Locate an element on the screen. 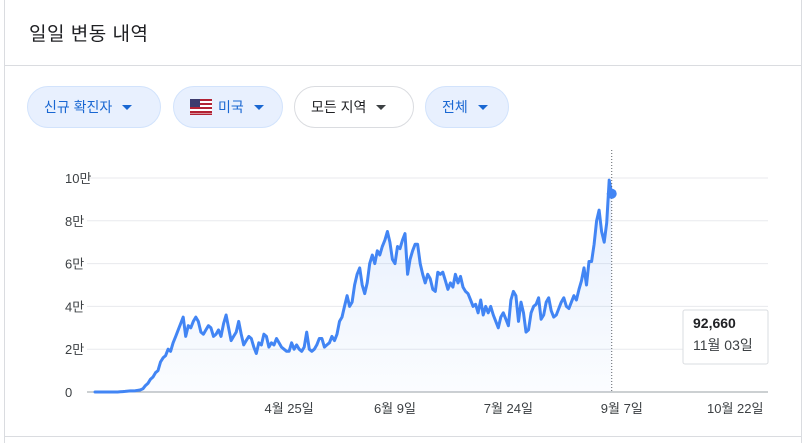  tooltip-date: 11월 03일 is located at coordinates (723, 345).